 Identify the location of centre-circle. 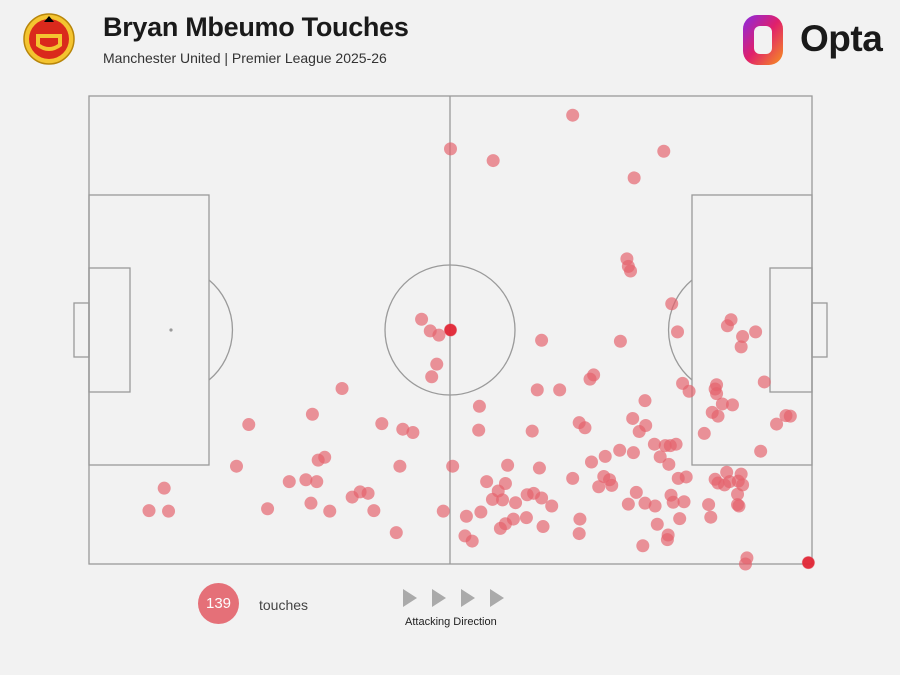
(450, 330).